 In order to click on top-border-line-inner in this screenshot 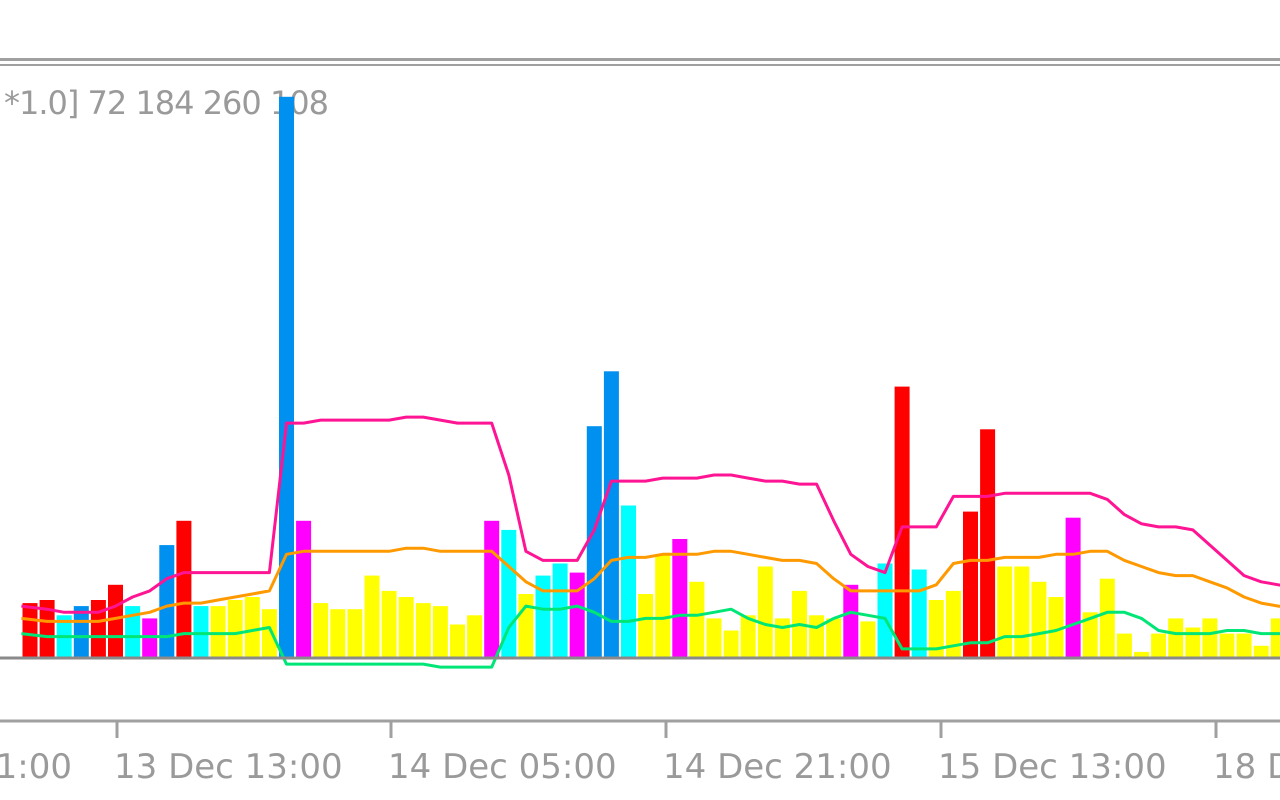, I will do `click(640, 65)`.